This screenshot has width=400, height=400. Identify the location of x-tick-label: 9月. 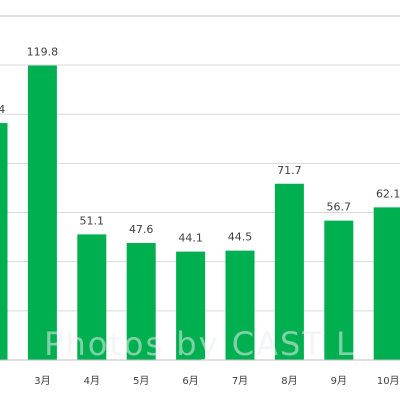
(339, 381).